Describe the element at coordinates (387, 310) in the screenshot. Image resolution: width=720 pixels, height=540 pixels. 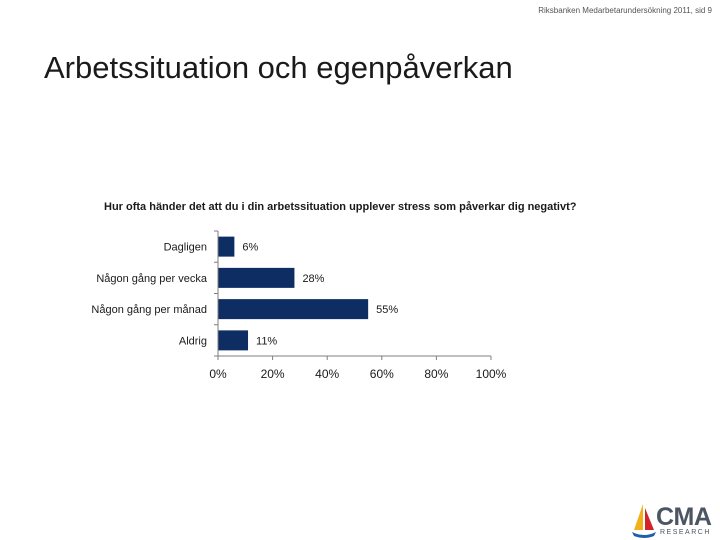
I see `value-label: 55%` at that location.